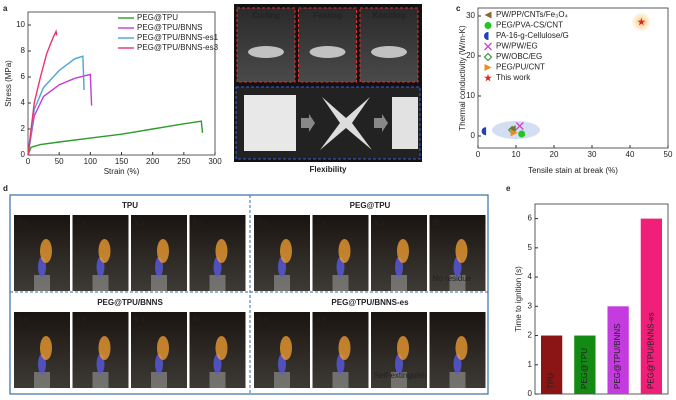 Image resolution: width=676 pixels, height=400 pixels. Describe the element at coordinates (650, 350) in the screenshot. I see `bar-category-label: PEG@TPU/BNNS-es` at that location.